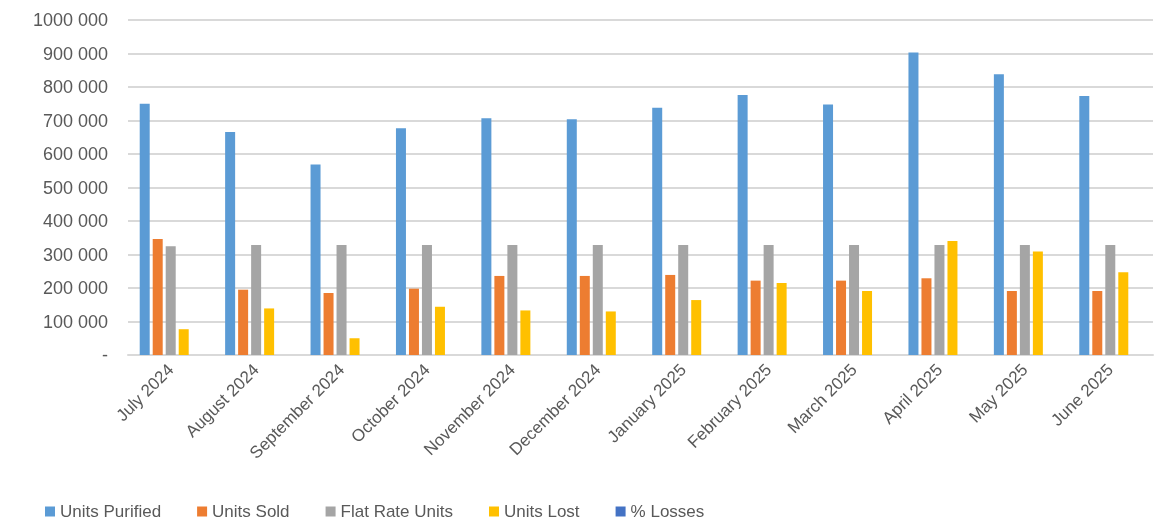  What do you see at coordinates (75, 154) in the screenshot?
I see `y-tick-label: 600 000` at bounding box center [75, 154].